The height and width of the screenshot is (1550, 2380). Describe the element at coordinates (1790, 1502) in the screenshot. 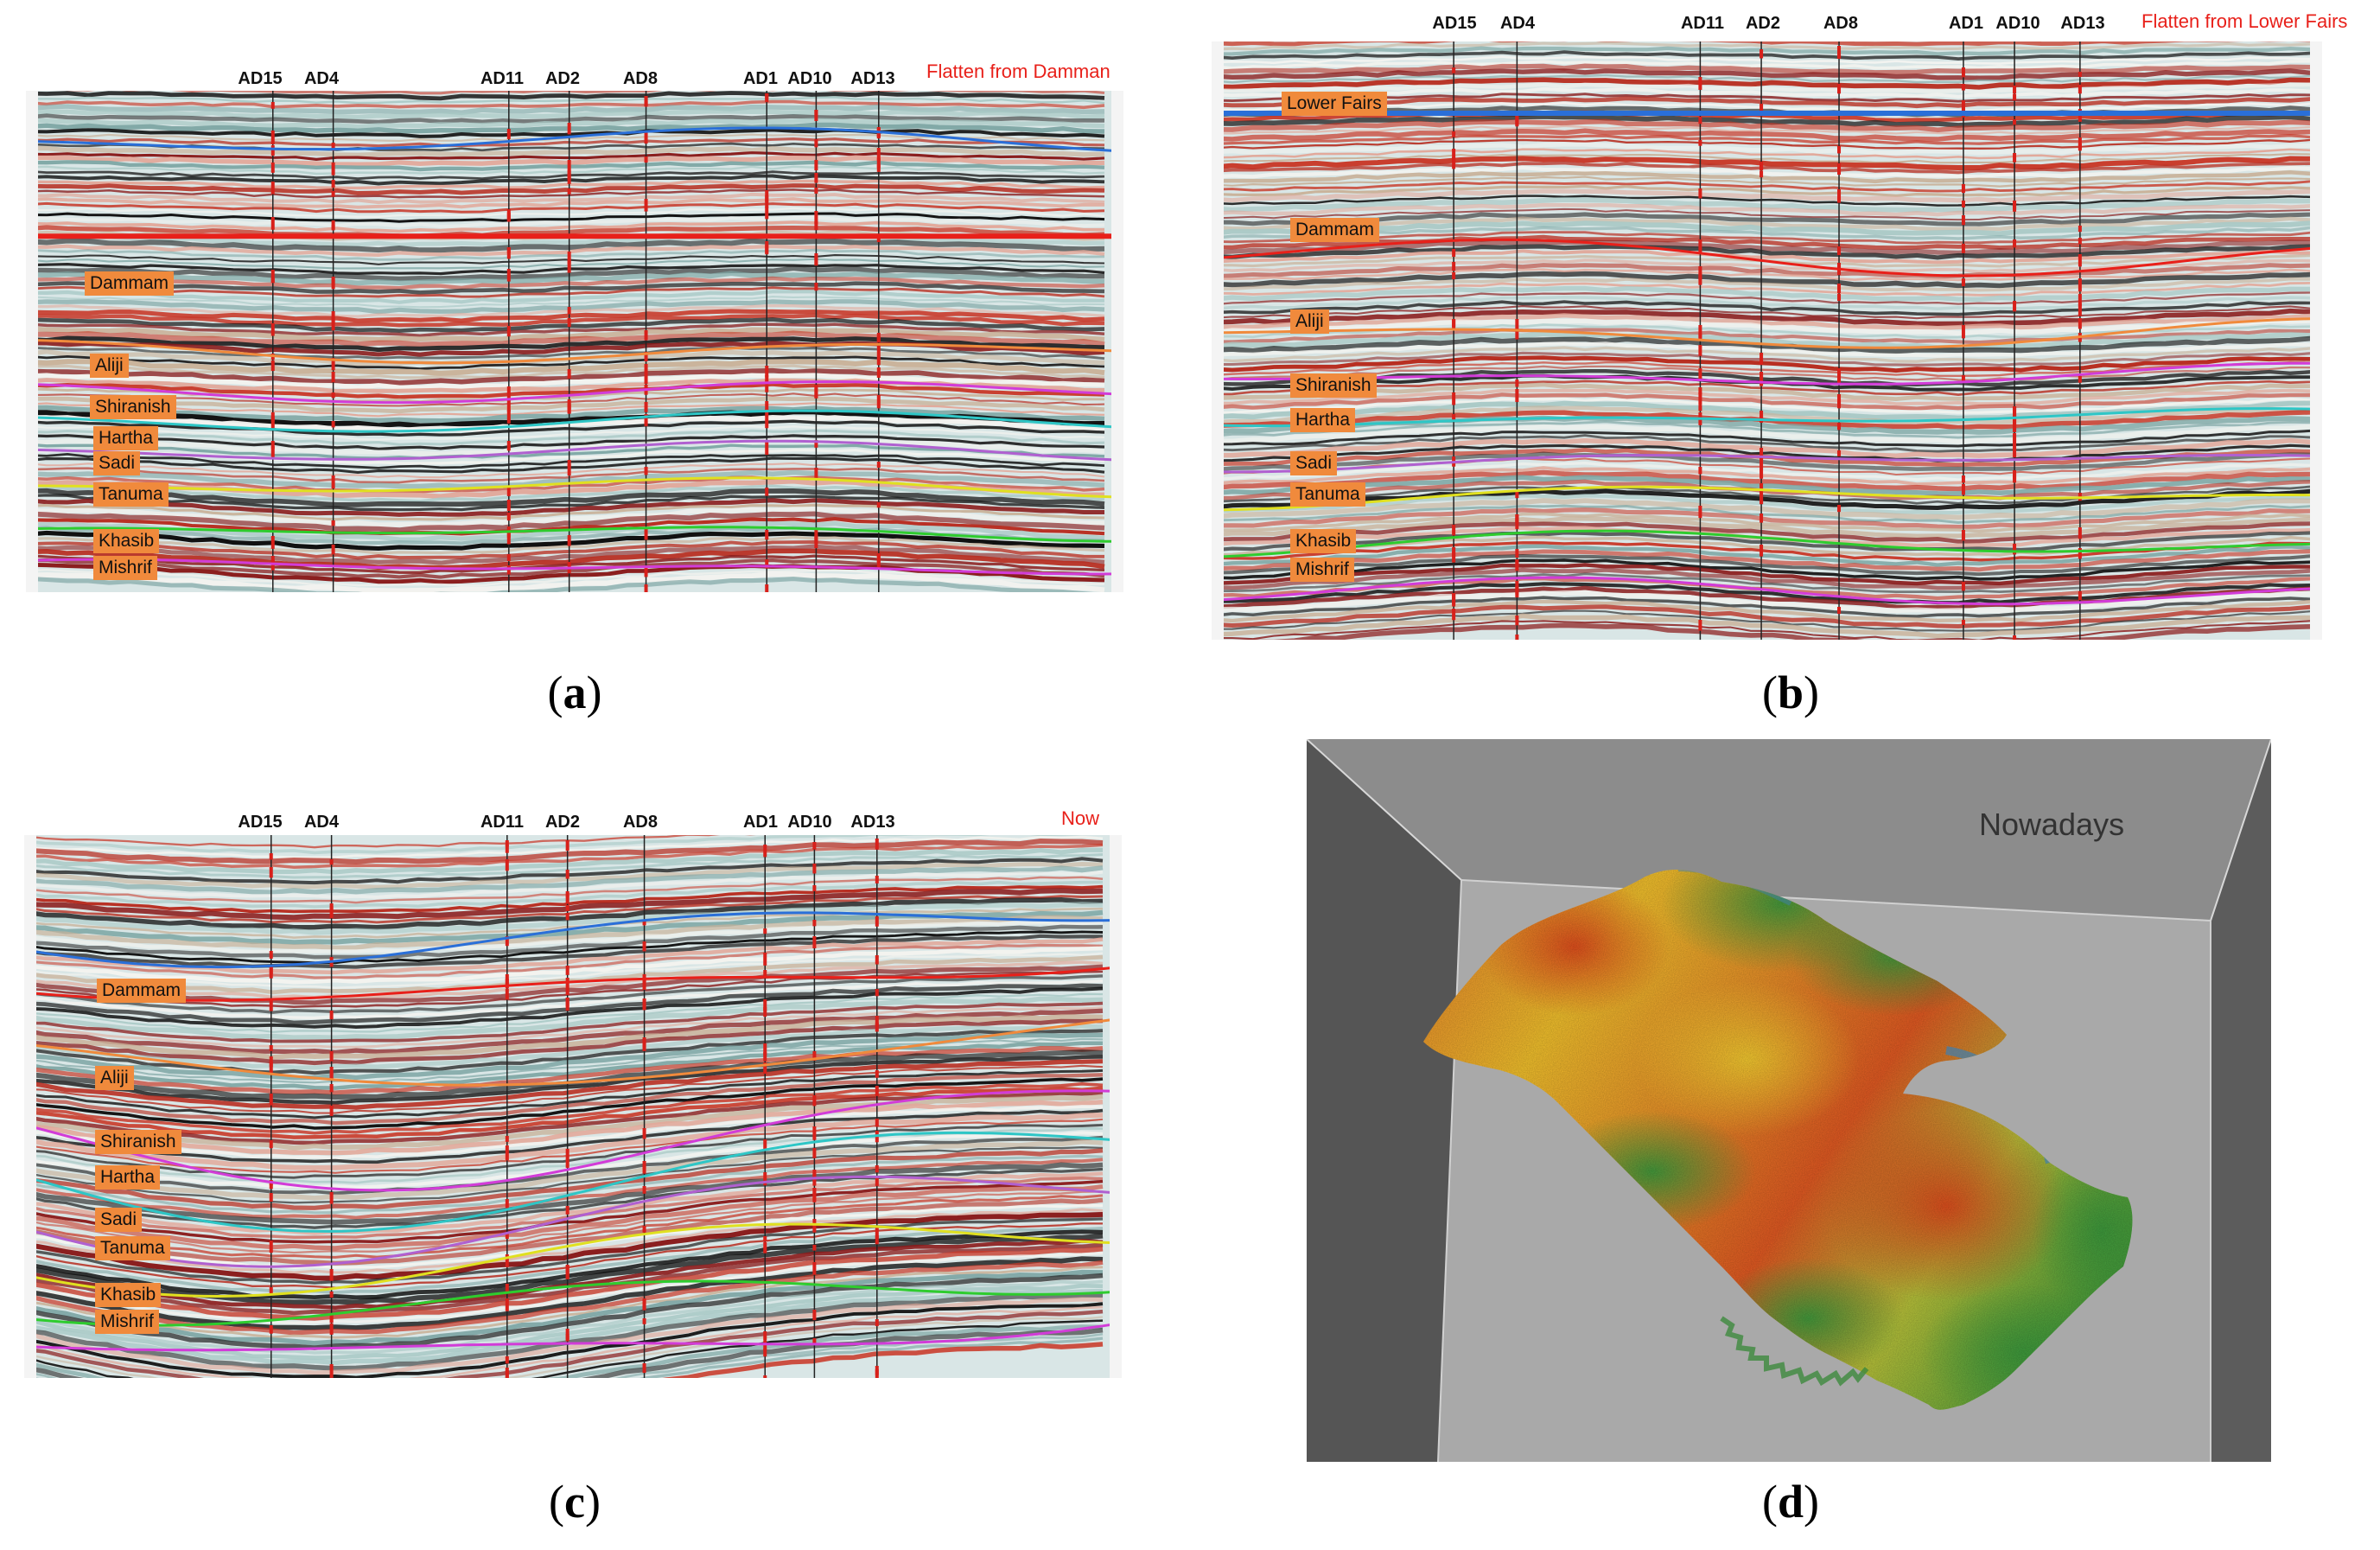

I see `caption-d: (d)` at that location.